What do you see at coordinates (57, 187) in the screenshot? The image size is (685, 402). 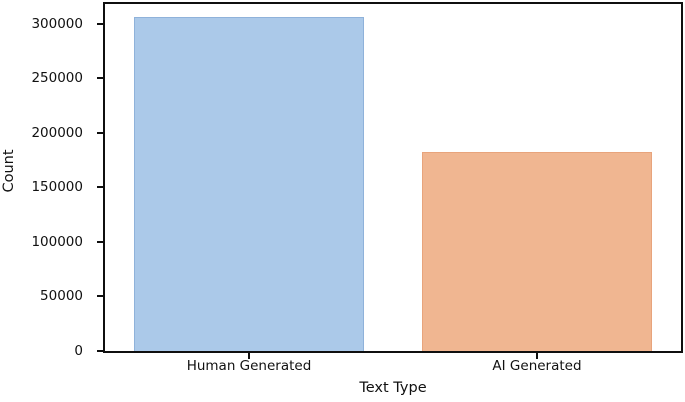 I see `y-tick-label: 150000` at bounding box center [57, 187].